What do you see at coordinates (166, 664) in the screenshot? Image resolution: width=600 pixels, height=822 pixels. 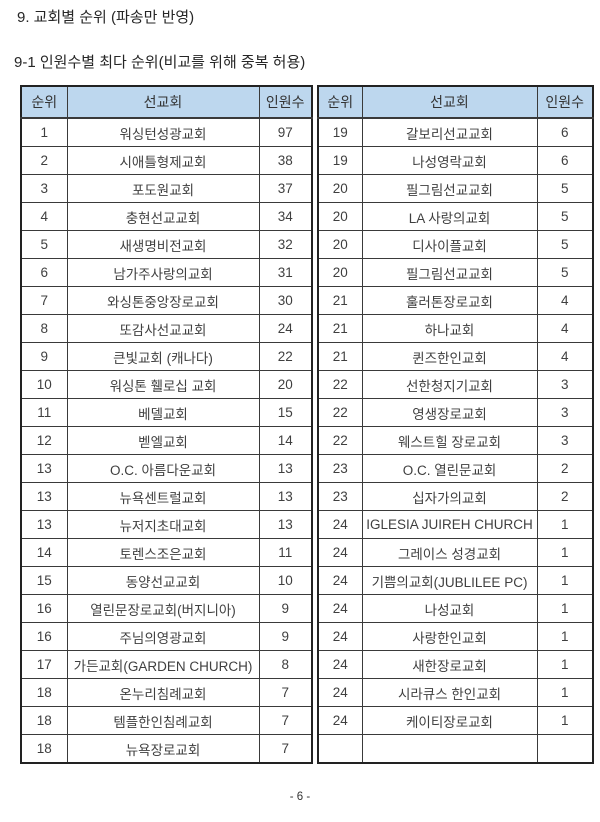 I see `table-row: 17 가든교회(GARDEN CHURCH) 8` at bounding box center [166, 664].